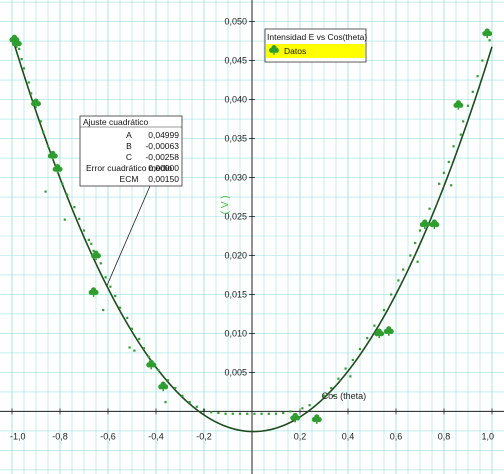 This screenshot has height=474, width=504. Describe the element at coordinates (235, 294) in the screenshot. I see `y-tick-label: 0,015` at that location.